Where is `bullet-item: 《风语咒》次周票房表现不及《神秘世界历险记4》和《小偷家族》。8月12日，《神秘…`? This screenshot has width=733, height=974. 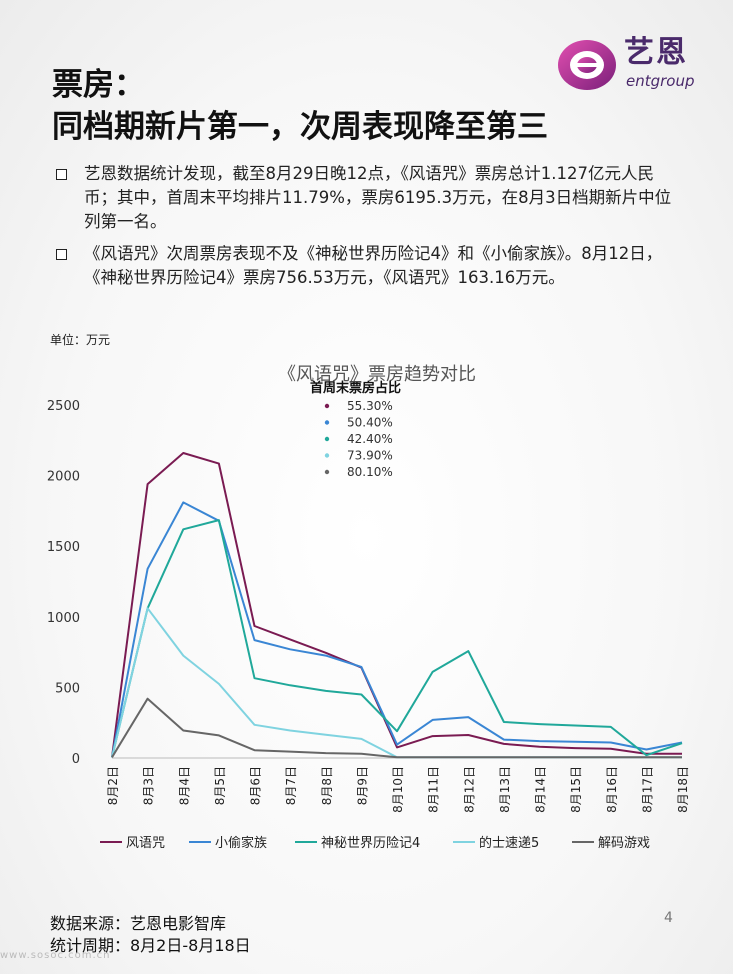 bullet-item: 《风语咒》次周票房表现不及《神秘世界历险记4》和《小偷家族》。8月12日，《神秘… is located at coordinates (371, 266).